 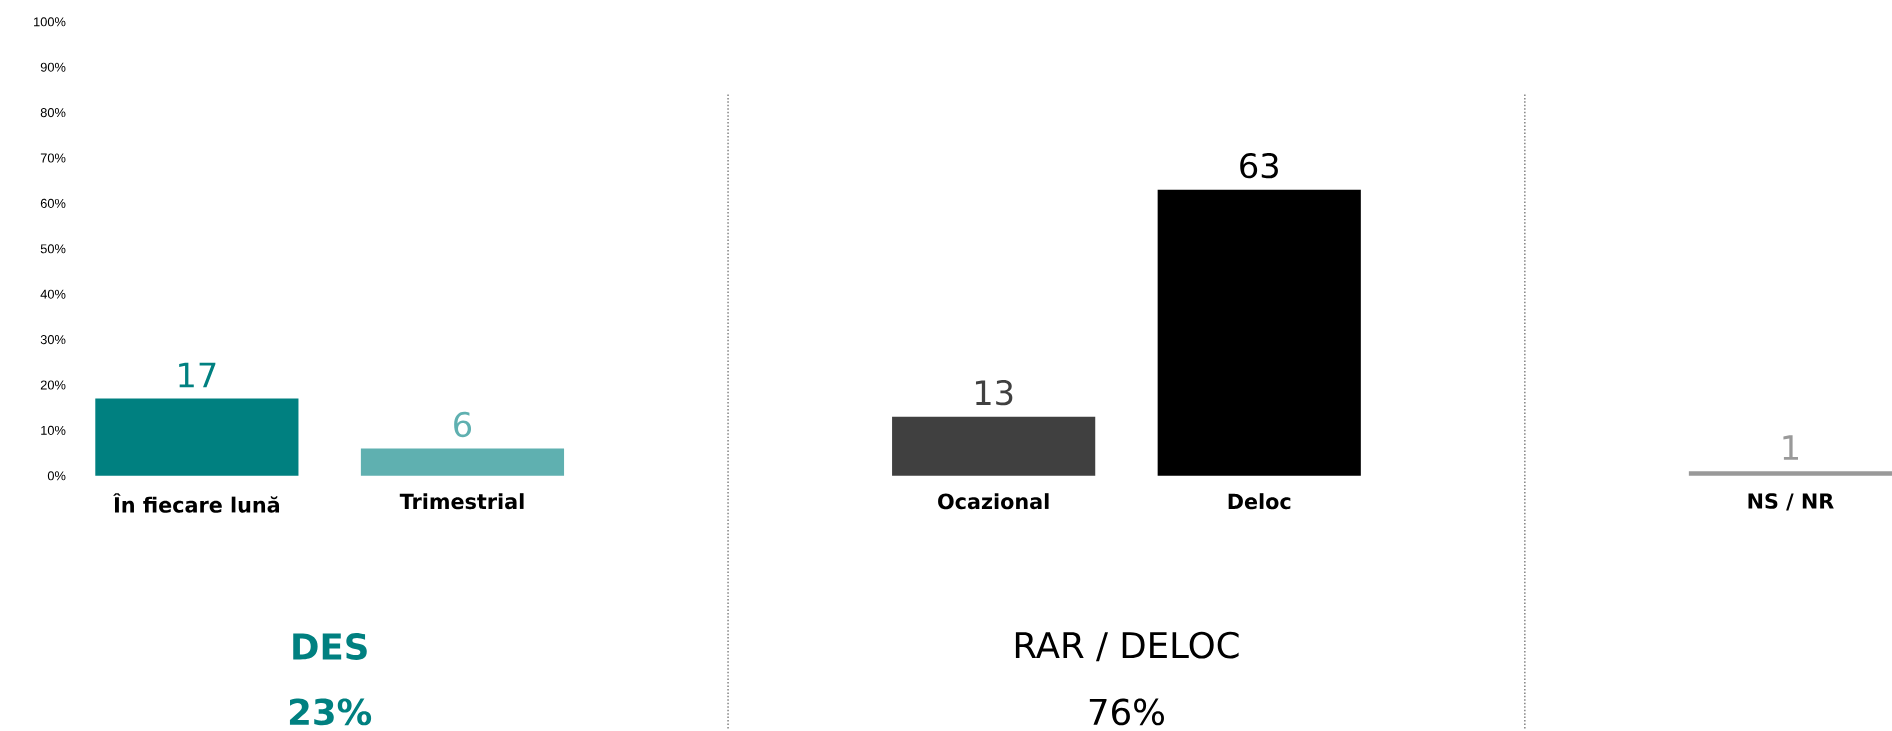 What do you see at coordinates (1791, 447) in the screenshot?
I see `data-label: 1` at bounding box center [1791, 447].